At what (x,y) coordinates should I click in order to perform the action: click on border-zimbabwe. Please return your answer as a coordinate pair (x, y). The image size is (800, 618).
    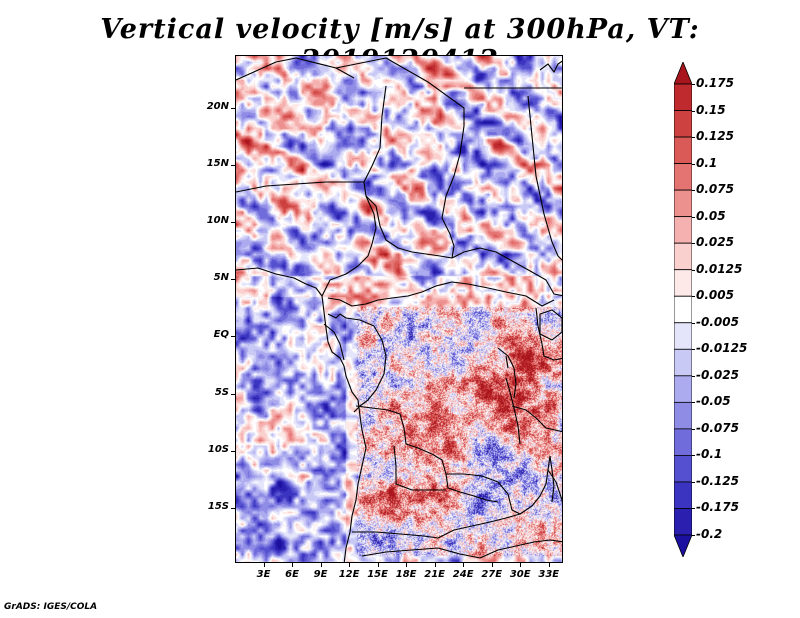
    Looking at the image, I should click on (520, 549).